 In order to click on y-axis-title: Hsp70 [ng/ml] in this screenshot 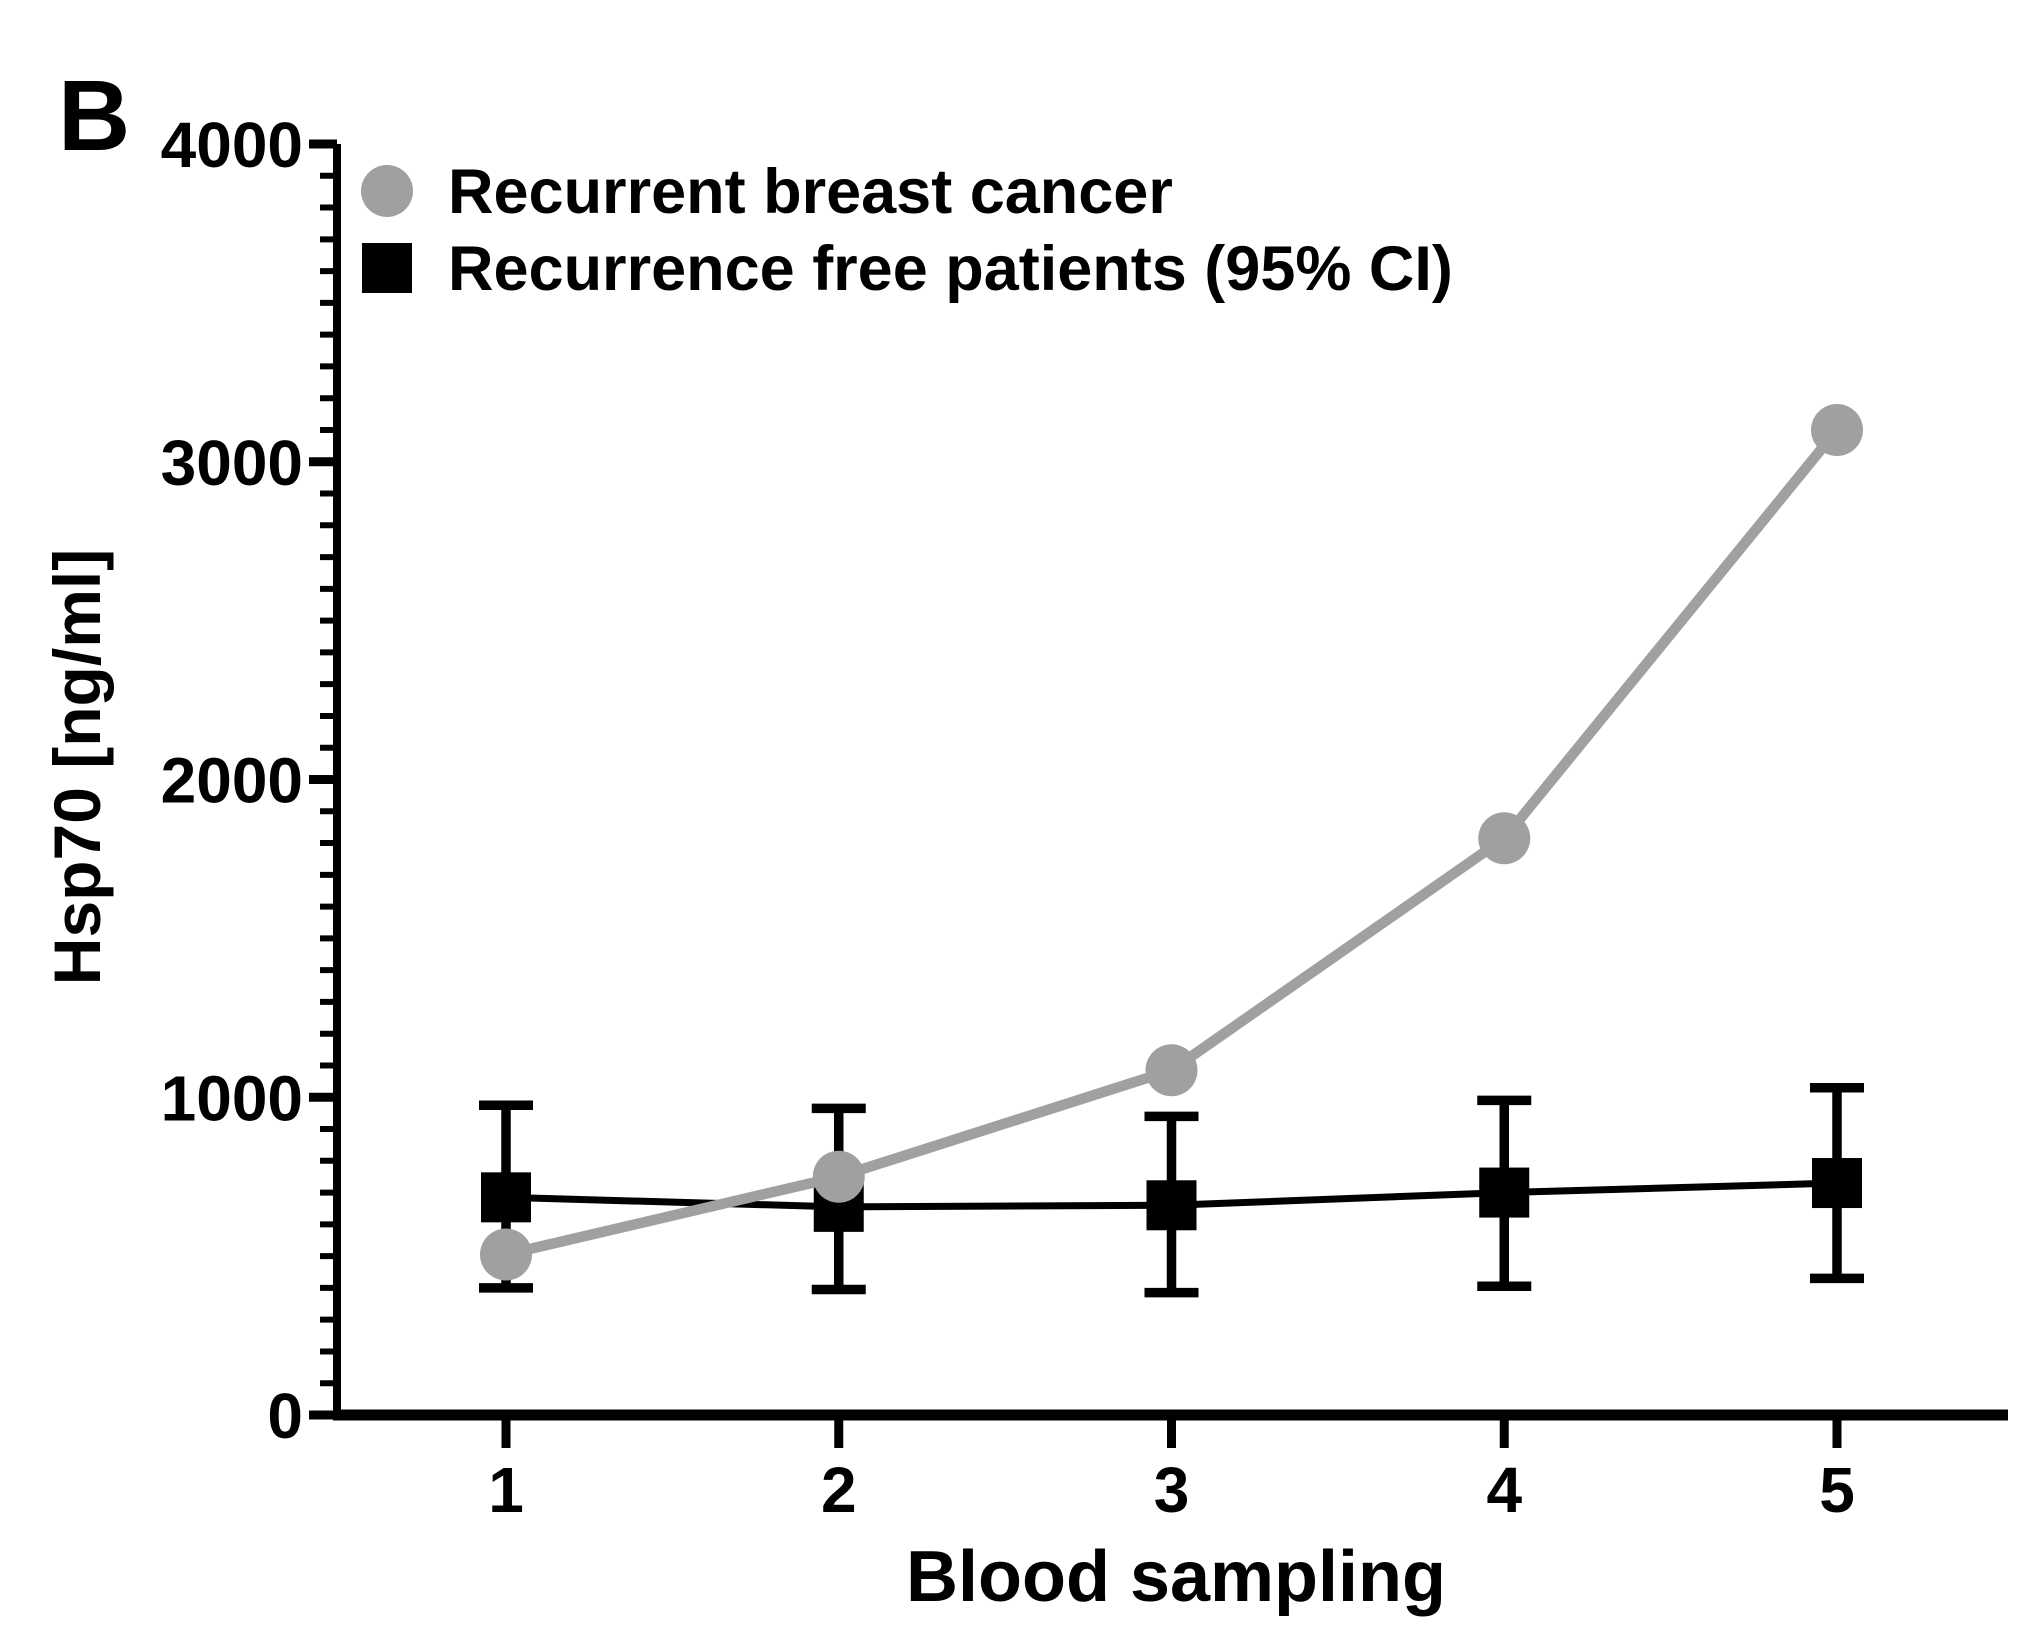, I will do `click(77, 767)`.